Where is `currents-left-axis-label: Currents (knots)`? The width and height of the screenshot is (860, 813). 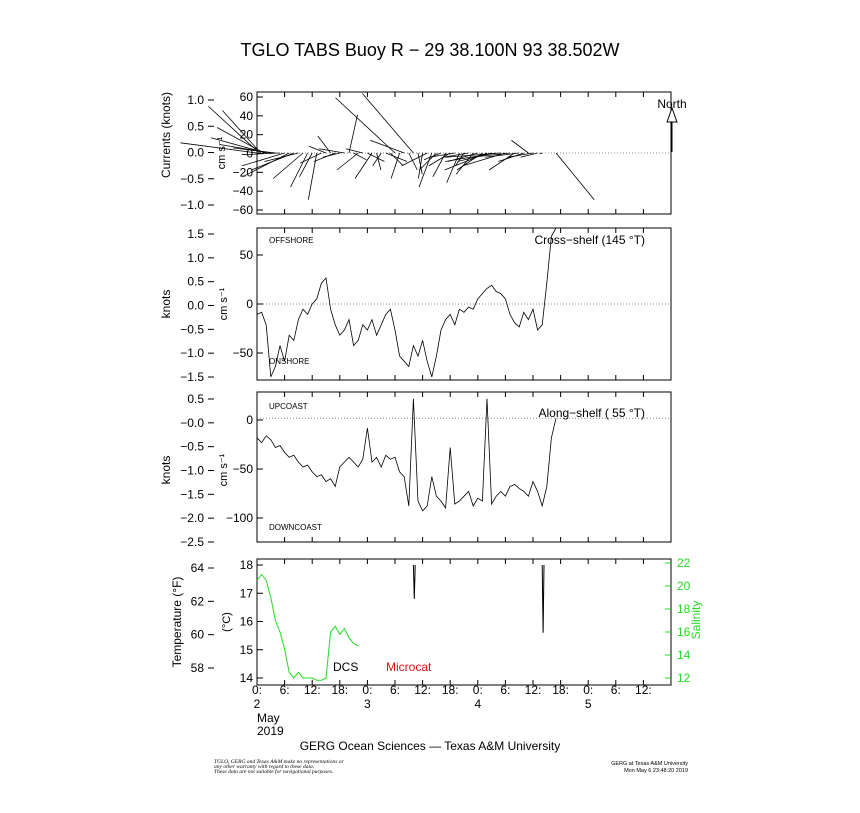 currents-left-axis-label: Currents (knots) is located at coordinates (166, 135).